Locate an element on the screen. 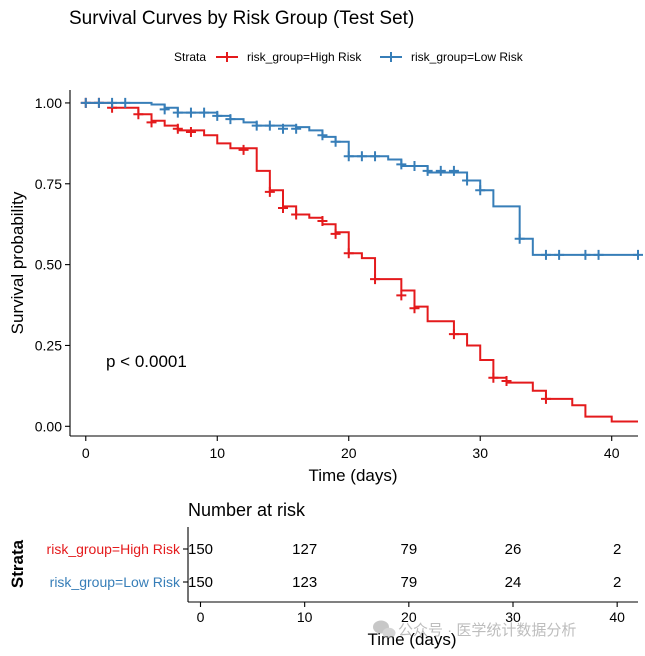 The width and height of the screenshot is (645, 656). risk-table-row-label: risk_group=High Risk is located at coordinates (114, 549).